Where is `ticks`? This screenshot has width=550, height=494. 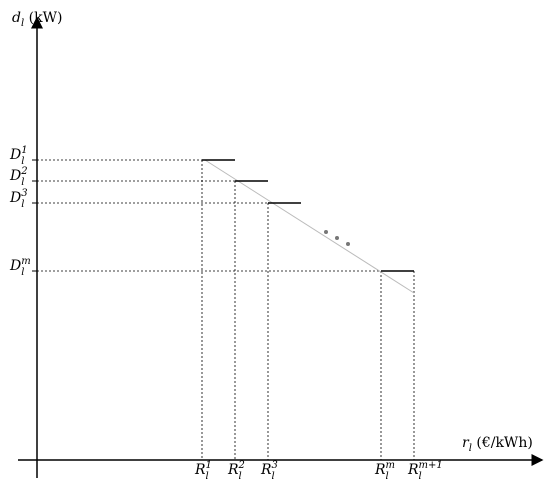
ticks is located at coordinates (34, 215).